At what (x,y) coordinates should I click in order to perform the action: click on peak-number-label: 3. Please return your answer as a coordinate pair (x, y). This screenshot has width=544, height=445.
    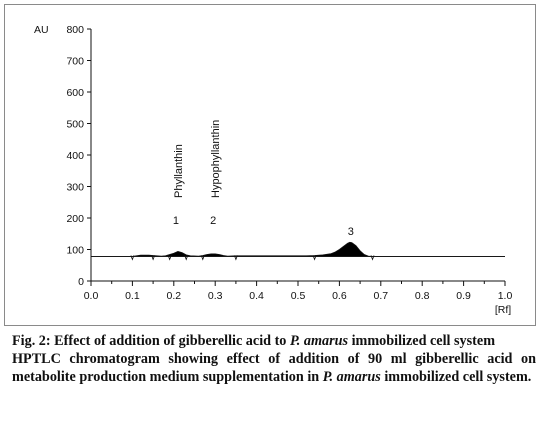
    Looking at the image, I should click on (351, 232).